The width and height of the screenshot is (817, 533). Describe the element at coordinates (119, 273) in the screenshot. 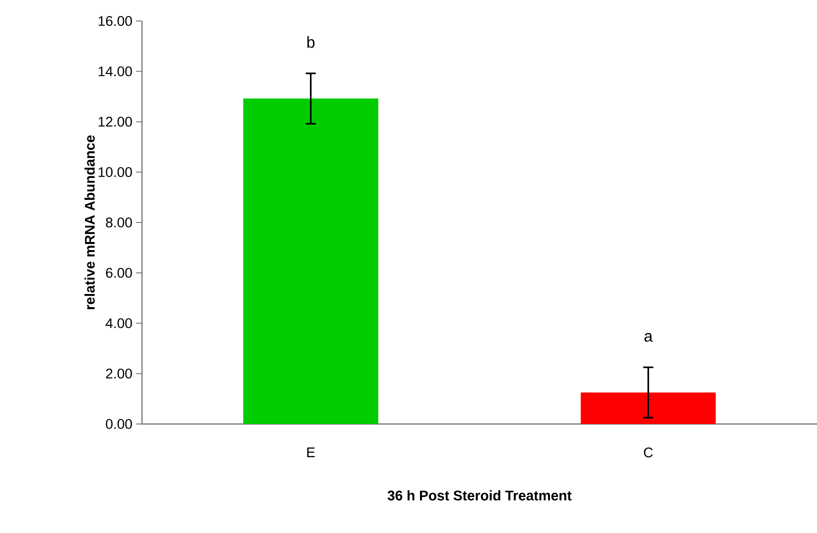

I see `y-tick-label: 6.00` at that location.